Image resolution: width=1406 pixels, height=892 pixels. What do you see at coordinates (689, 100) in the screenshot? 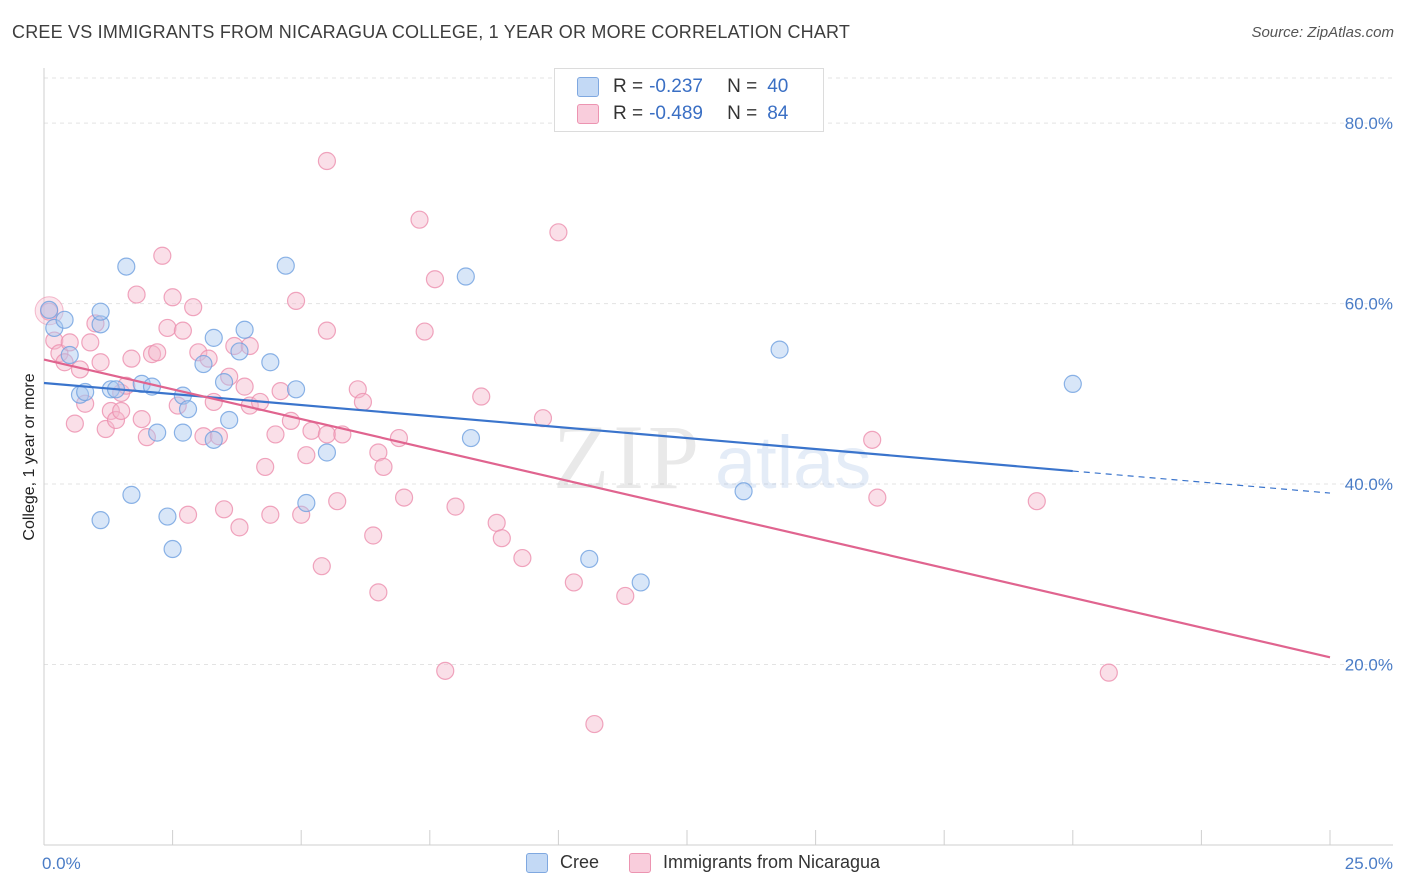
I see `stats-legend: R = -0.237 N = 40 R = -0.489 N = 84` at bounding box center [689, 100].